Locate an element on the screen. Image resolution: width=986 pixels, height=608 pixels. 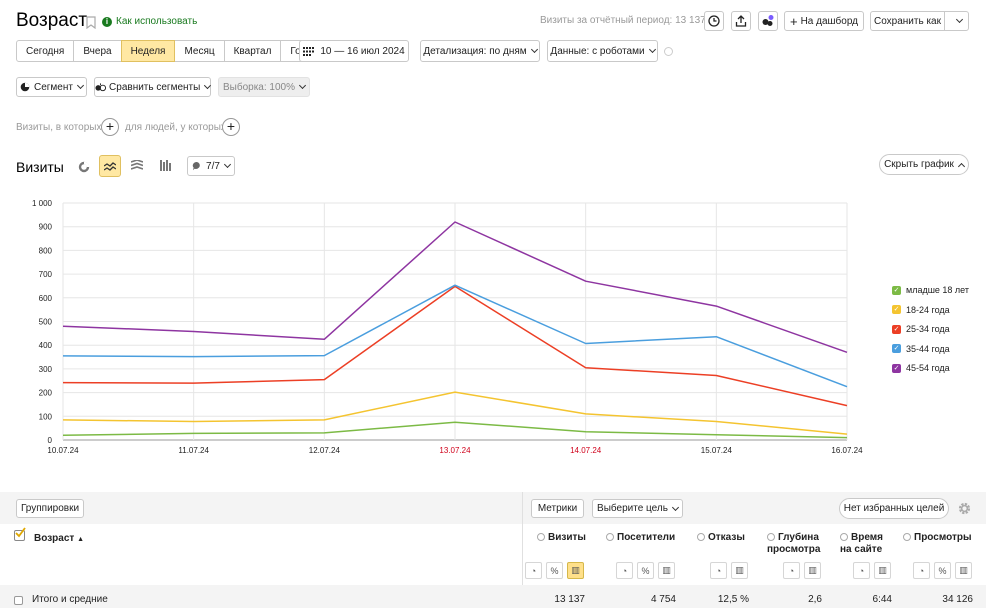
segment-dropdown: Сегмент is located at coordinates (51, 87).